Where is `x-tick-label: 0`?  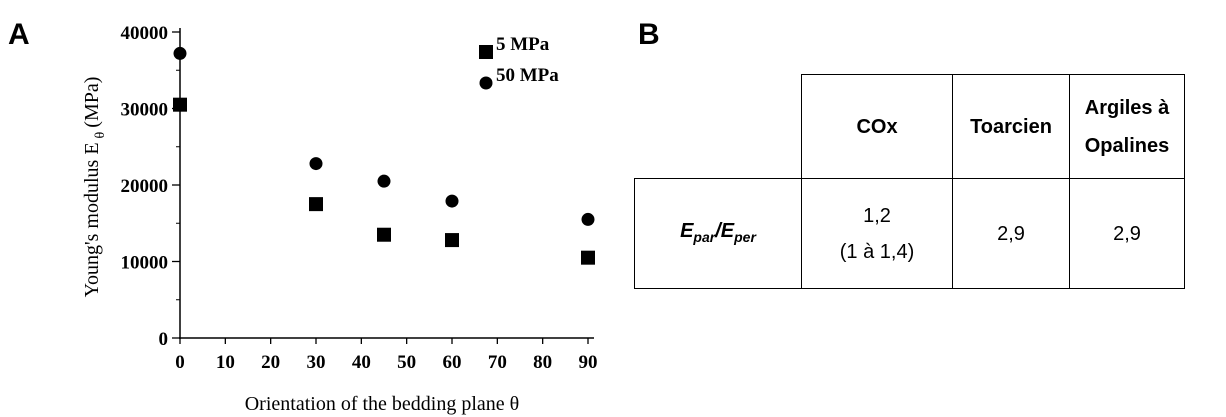 x-tick-label: 0 is located at coordinates (180, 362).